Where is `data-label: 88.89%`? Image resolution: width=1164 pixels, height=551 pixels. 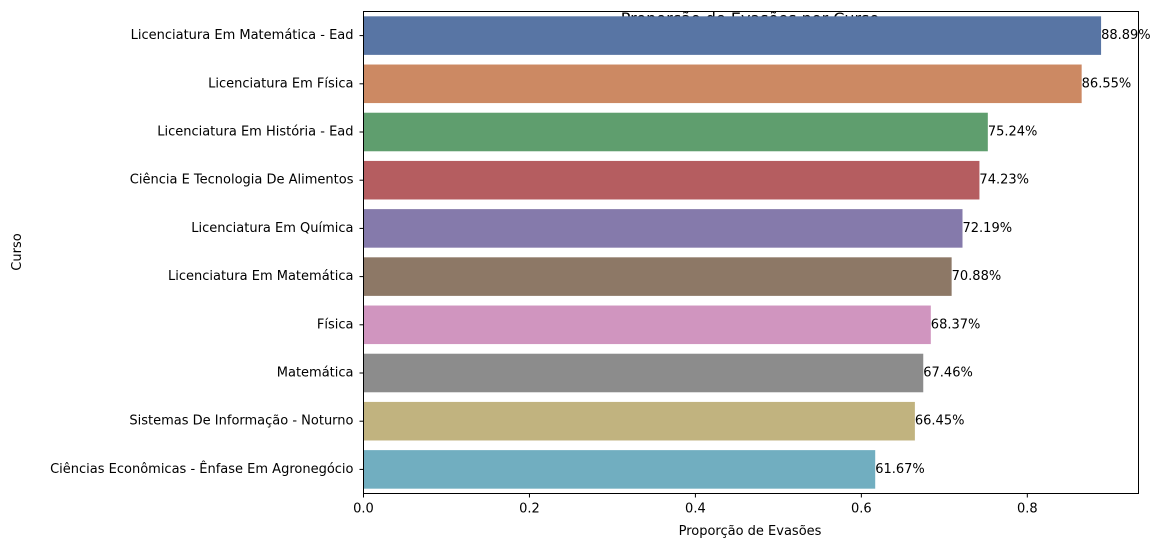
data-label: 88.89% is located at coordinates (1126, 35).